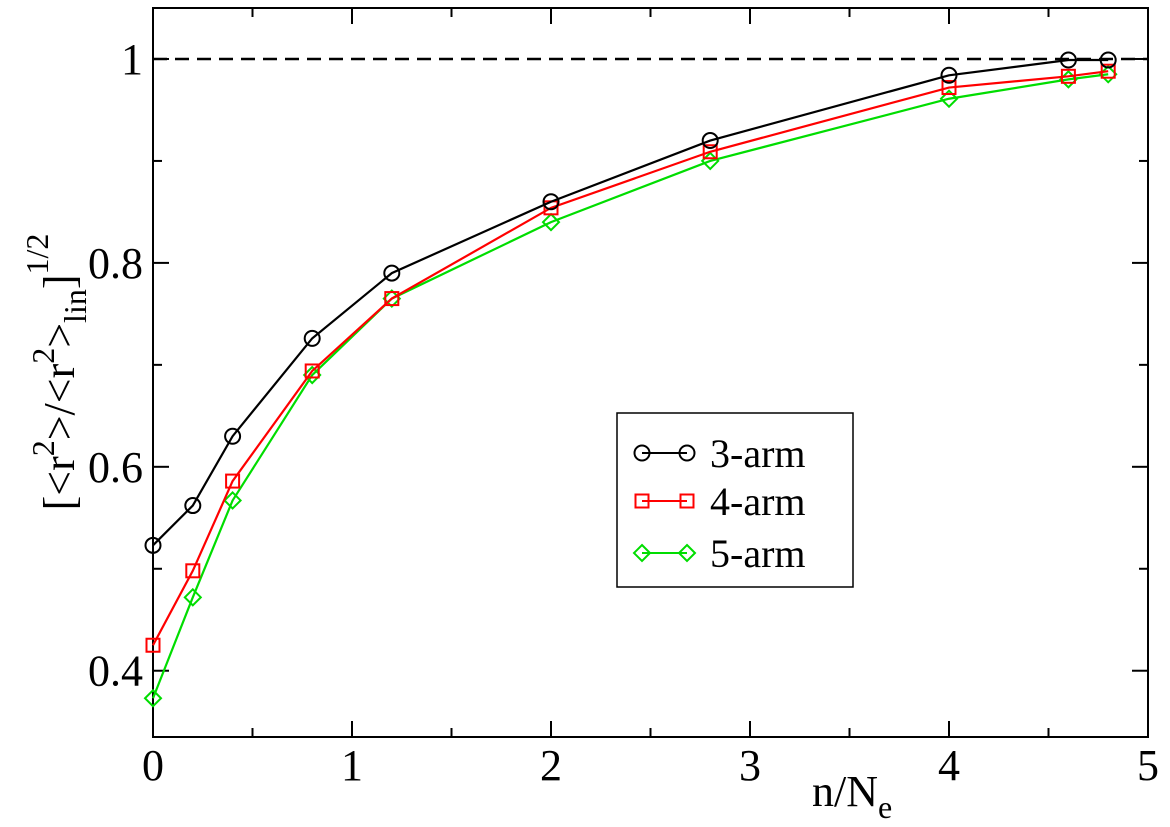 The width and height of the screenshot is (1170, 827). What do you see at coordinates (59, 401) in the screenshot?
I see `ylabel-mid: >/<r` at bounding box center [59, 401].